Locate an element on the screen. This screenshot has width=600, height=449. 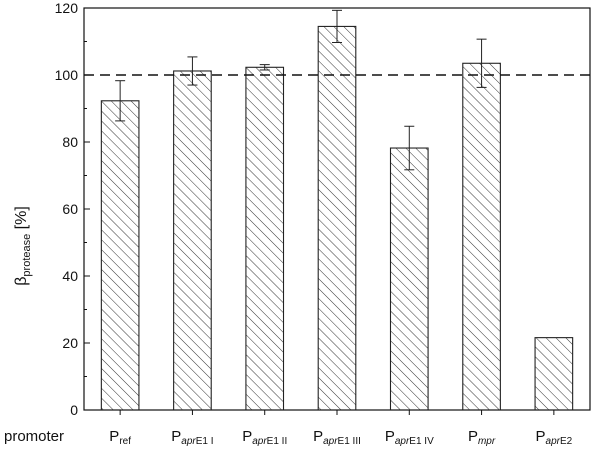
y-tick-label: 20 is located at coordinates (70, 343).